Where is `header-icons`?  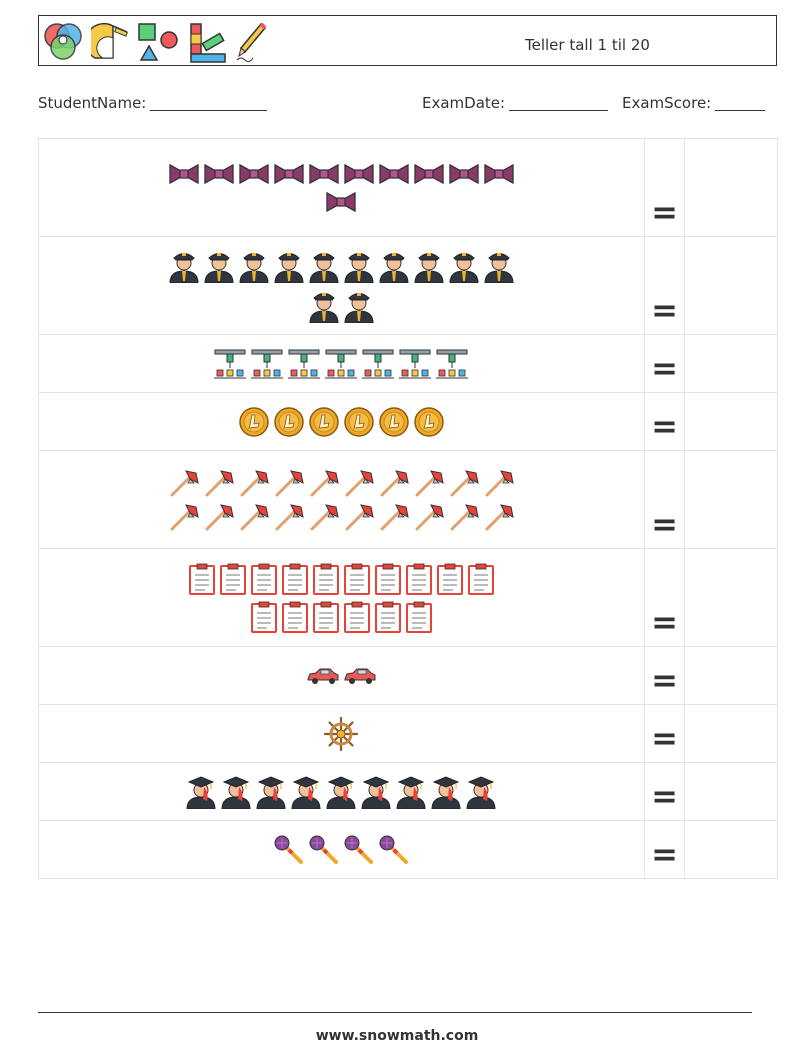 header-icons is located at coordinates (155, 42).